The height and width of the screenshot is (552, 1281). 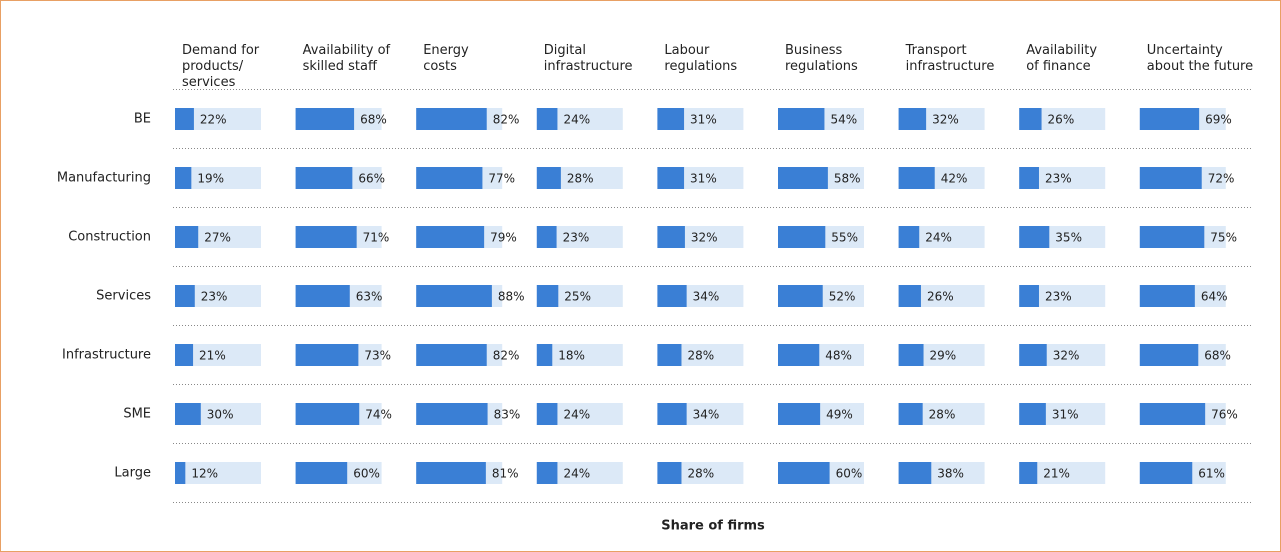 I want to click on row-label: Construction, so click(x=109, y=237).